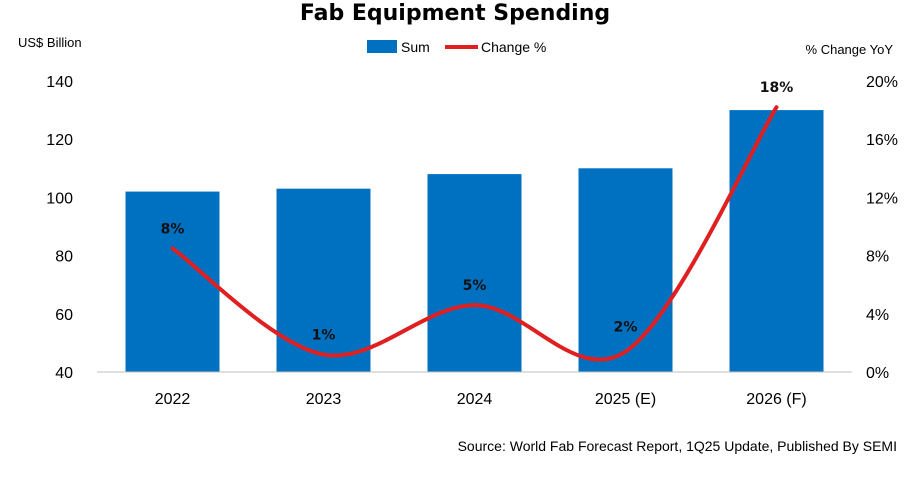  Describe the element at coordinates (882, 140) in the screenshot. I see `y2-tick-label: 16%` at that location.